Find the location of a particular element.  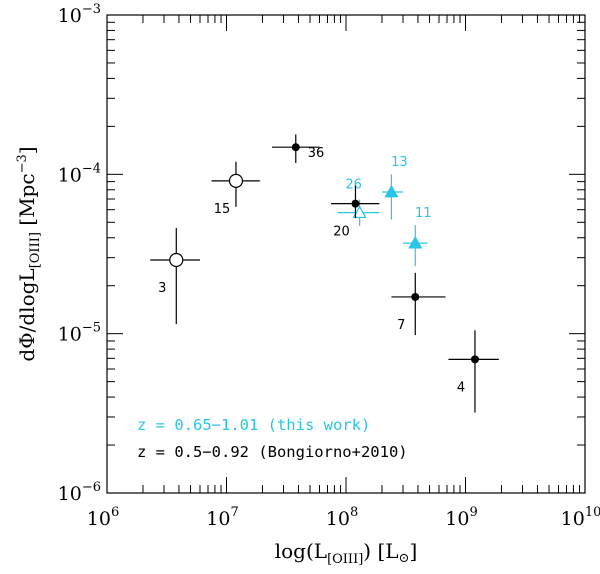

y-tick-label: 10⁻³ is located at coordinates (79, 14).